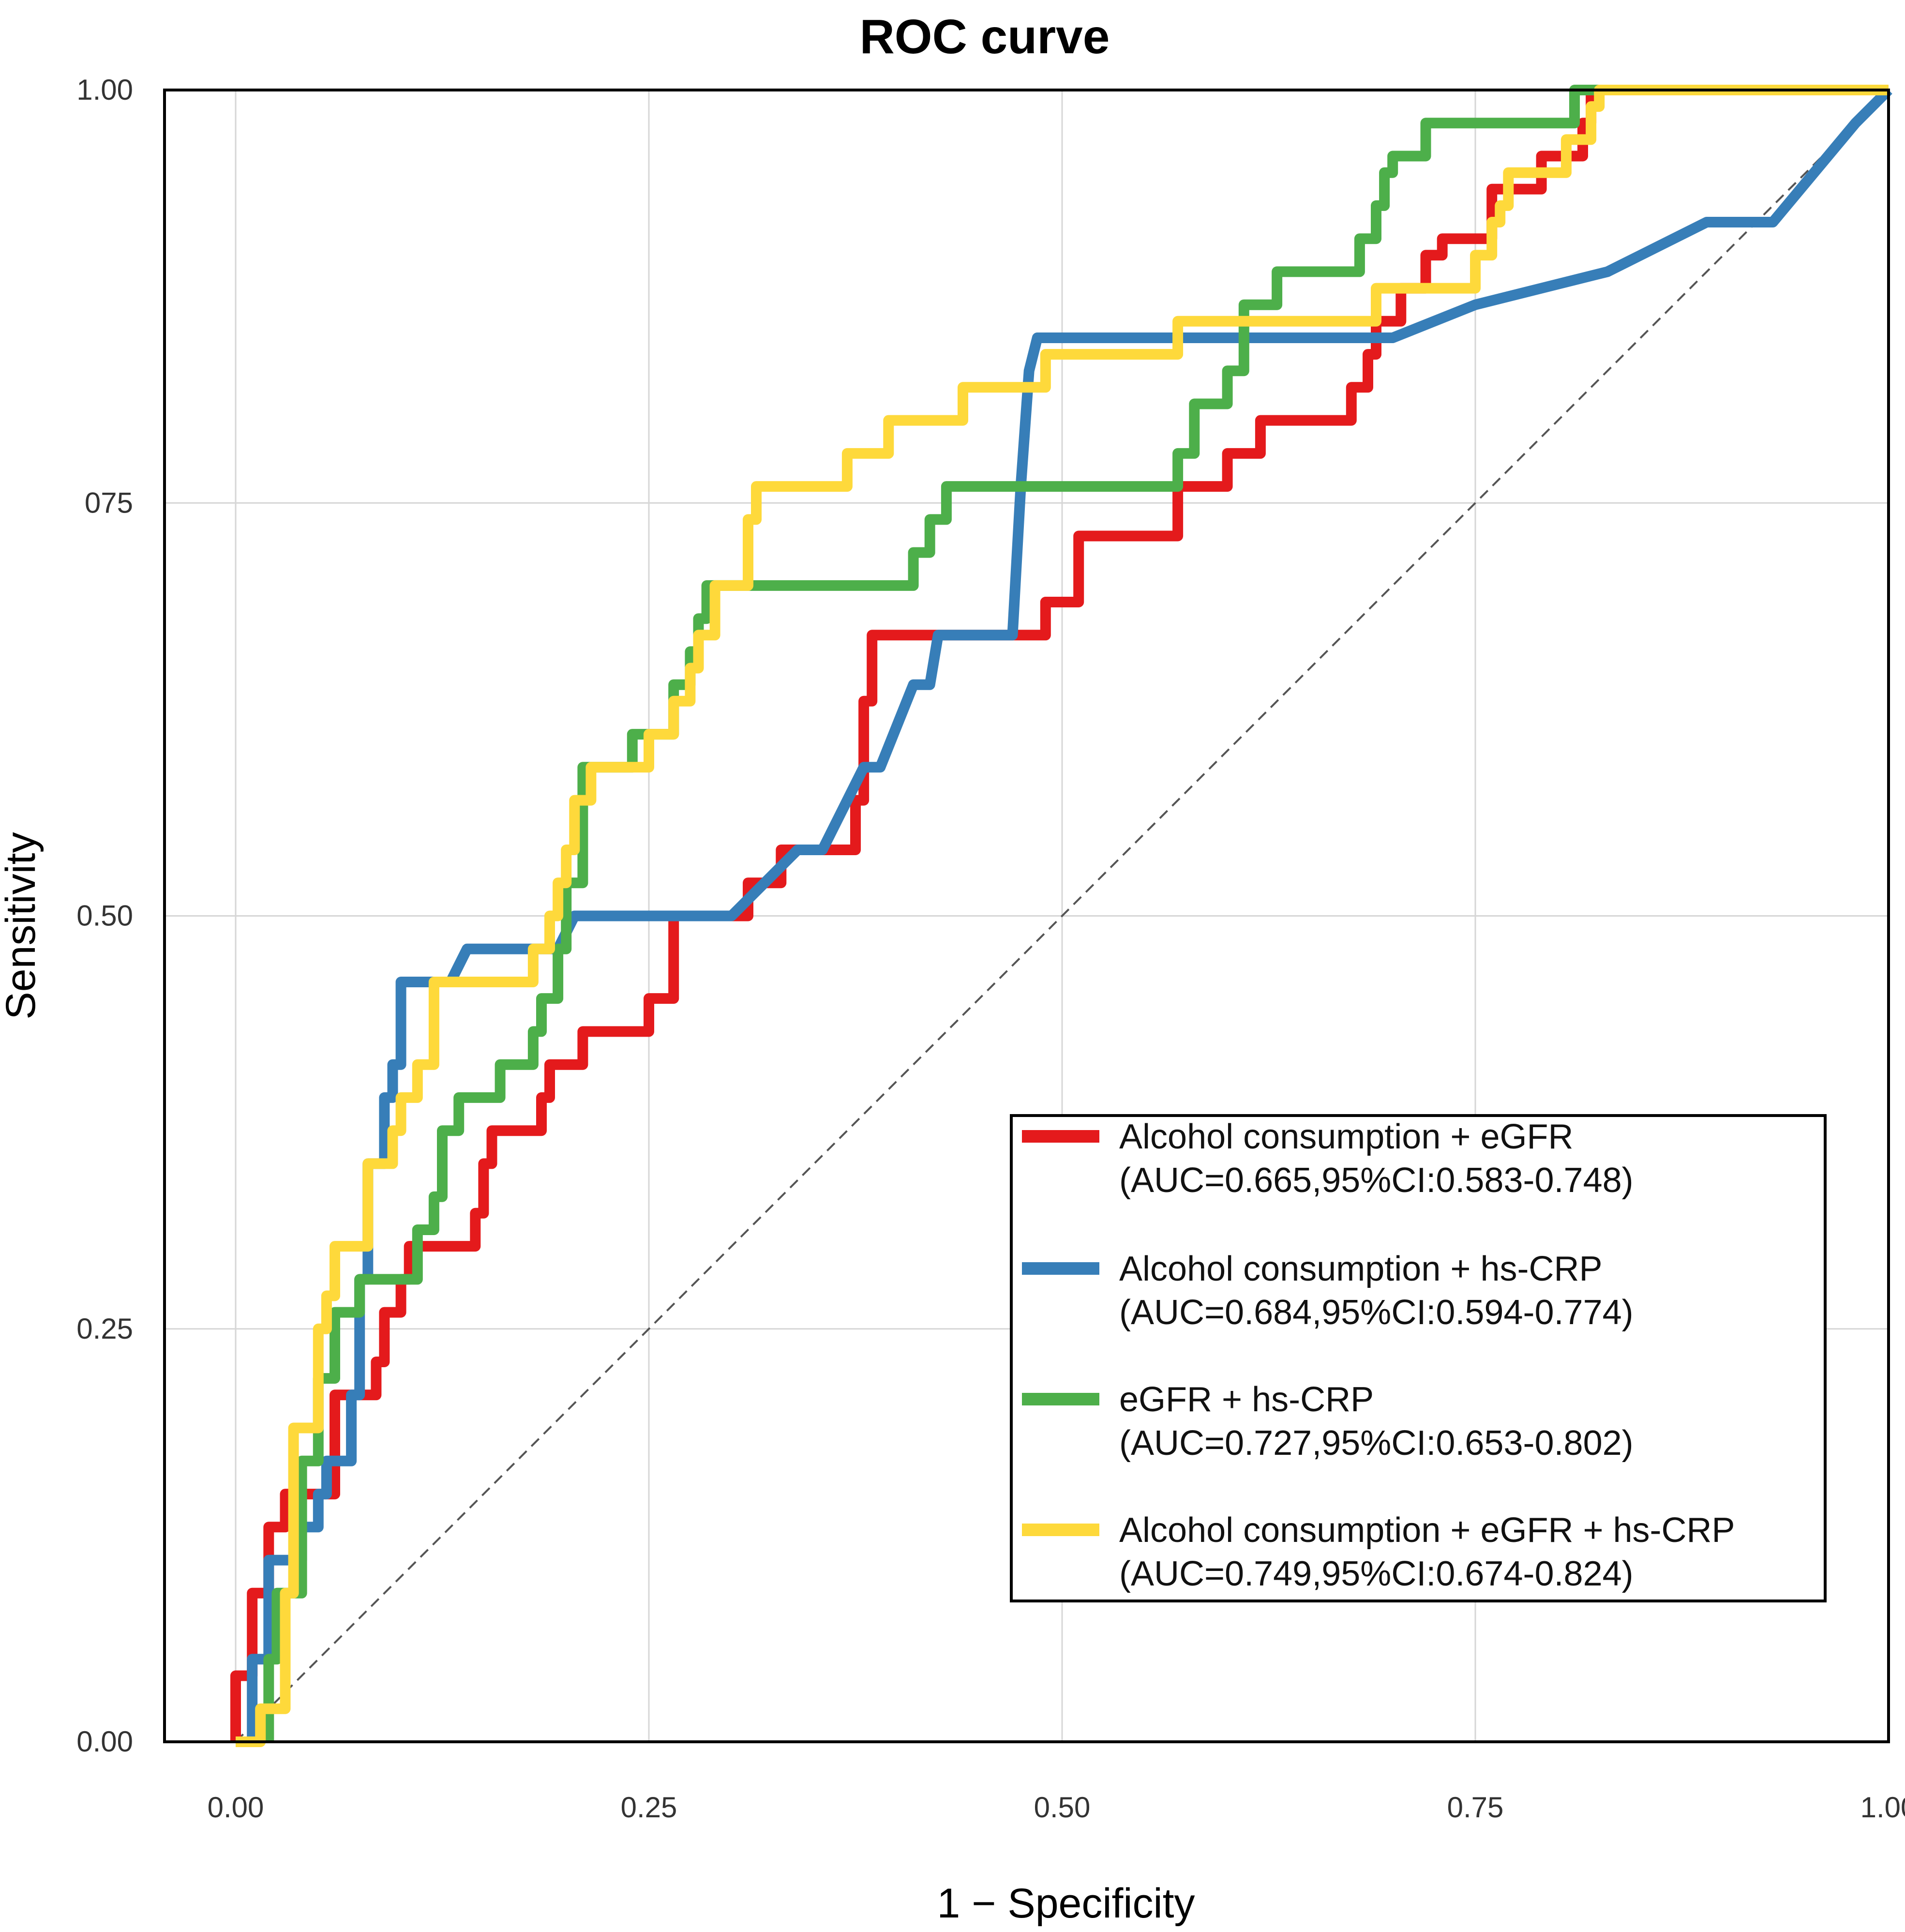 This screenshot has width=1905, height=1932. What do you see at coordinates (109, 502) in the screenshot?
I see `y-tick-label-3: 075` at bounding box center [109, 502].